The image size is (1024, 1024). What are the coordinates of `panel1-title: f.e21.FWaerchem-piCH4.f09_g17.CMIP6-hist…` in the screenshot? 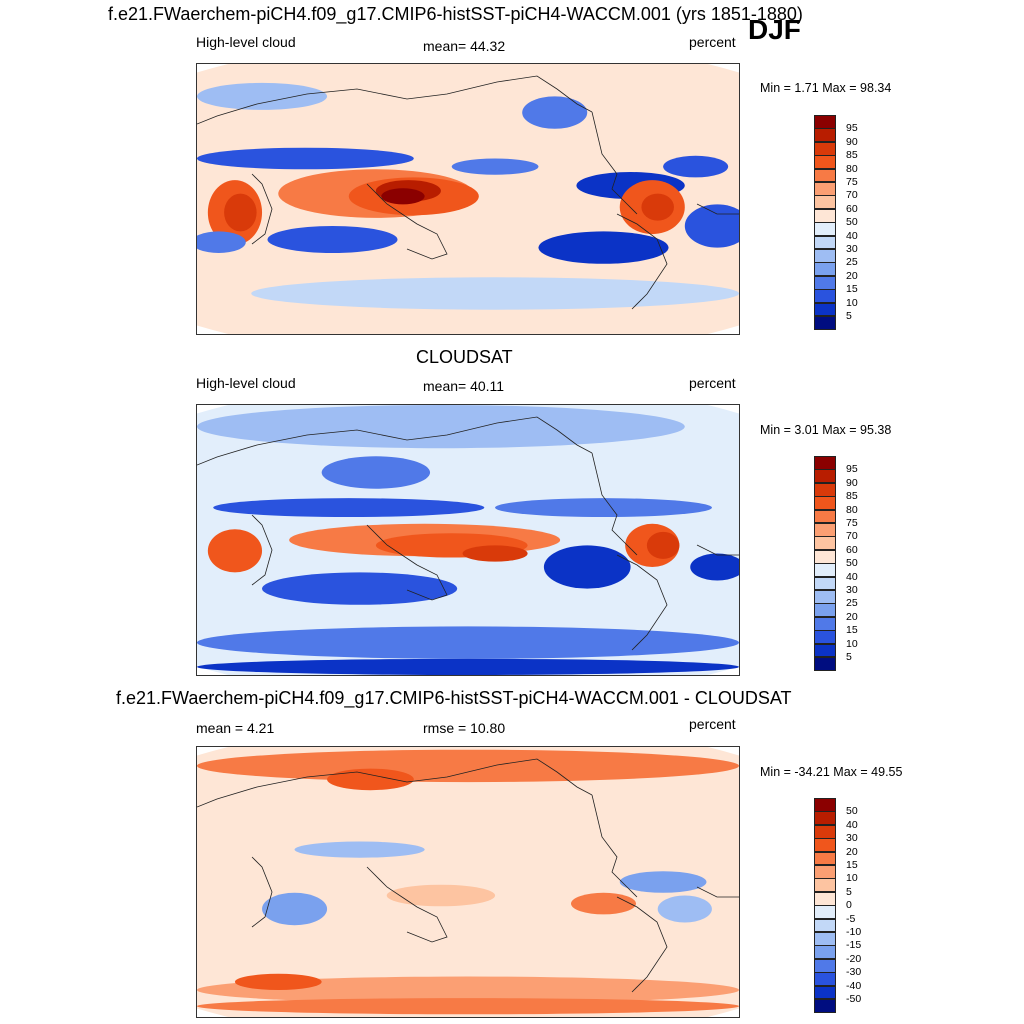 It's located at (455, 14).